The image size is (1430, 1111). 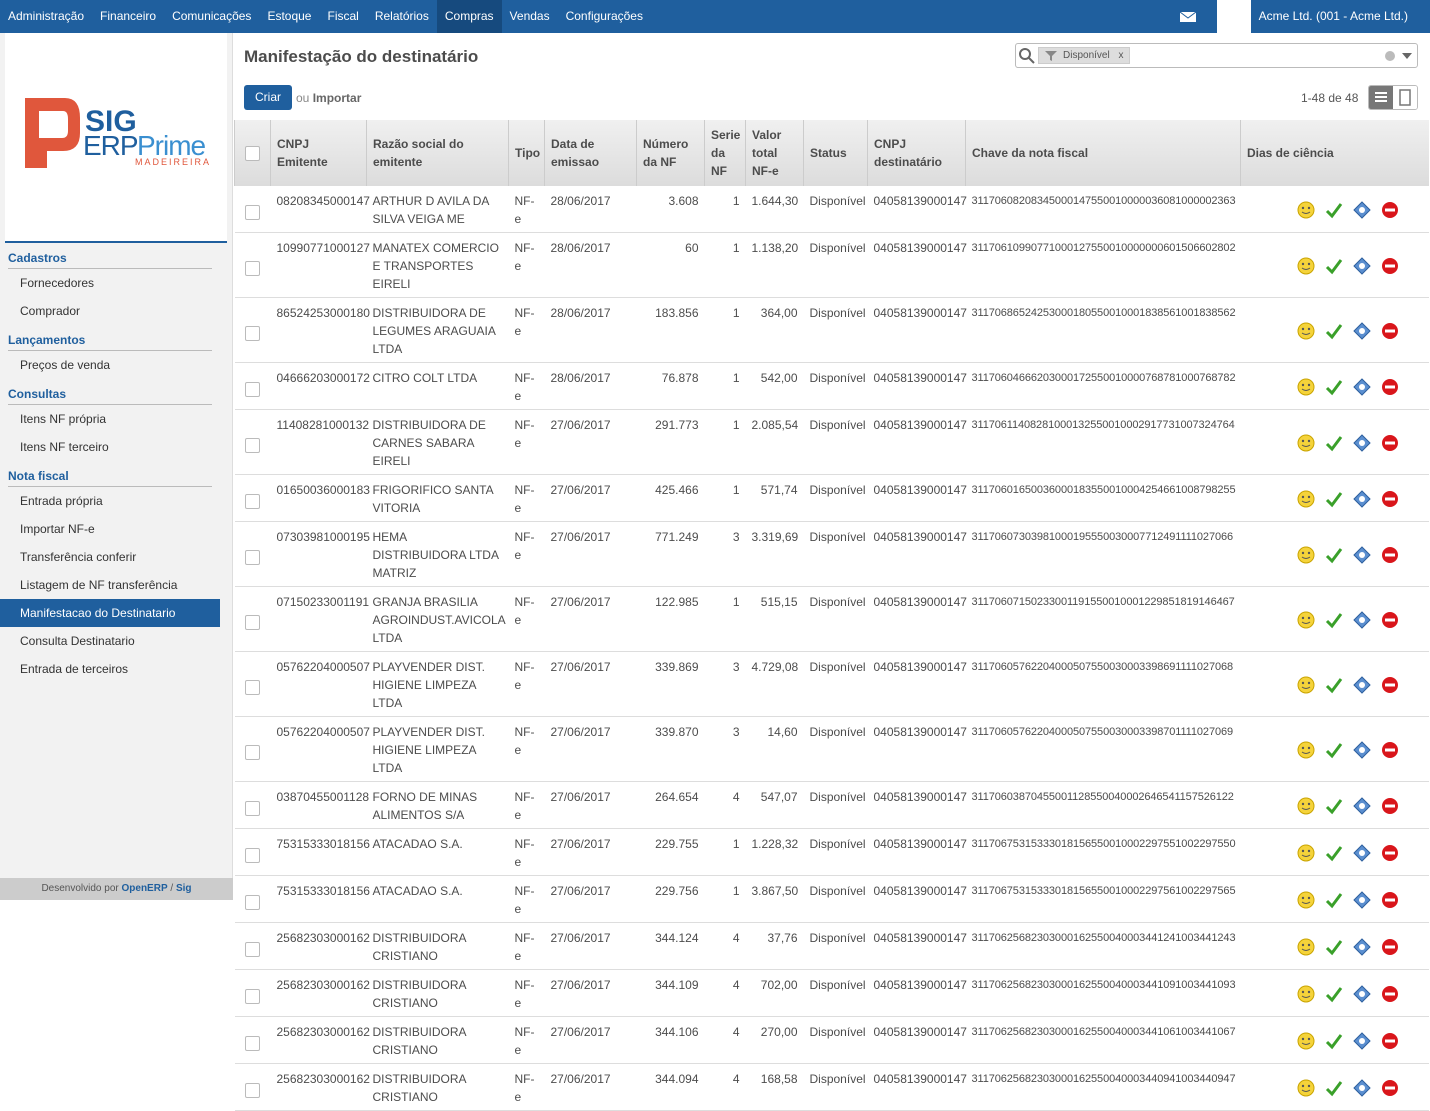 I want to click on list-view, so click(x=1381, y=97).